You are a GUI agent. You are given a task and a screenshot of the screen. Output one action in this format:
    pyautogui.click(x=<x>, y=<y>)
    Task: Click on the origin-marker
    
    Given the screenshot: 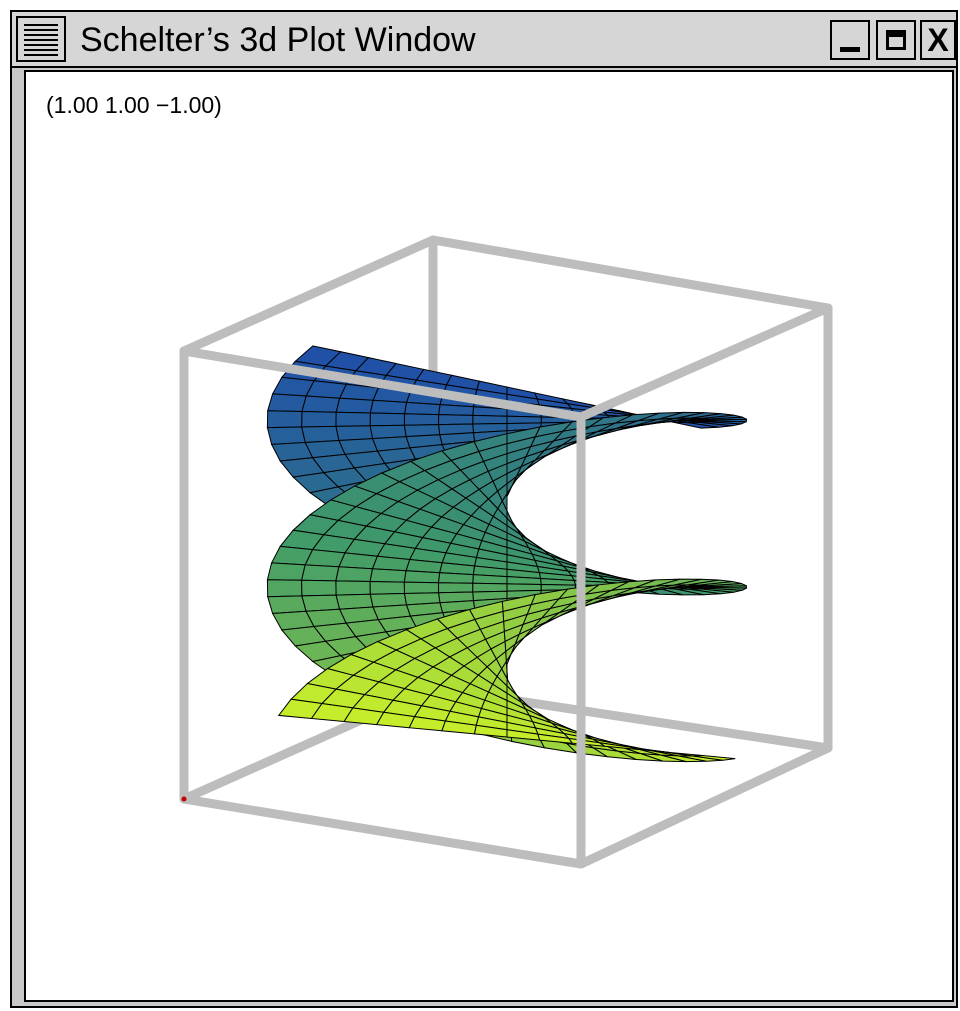 What is the action you would take?
    pyautogui.click(x=184, y=799)
    